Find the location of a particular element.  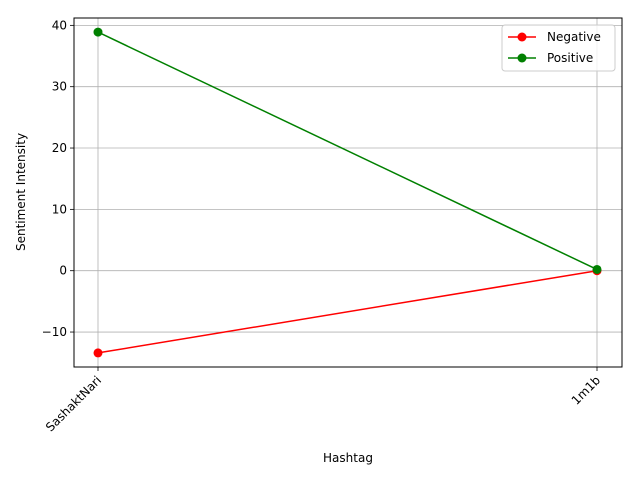

x-tick-label: SashaktNari is located at coordinates (73, 403).